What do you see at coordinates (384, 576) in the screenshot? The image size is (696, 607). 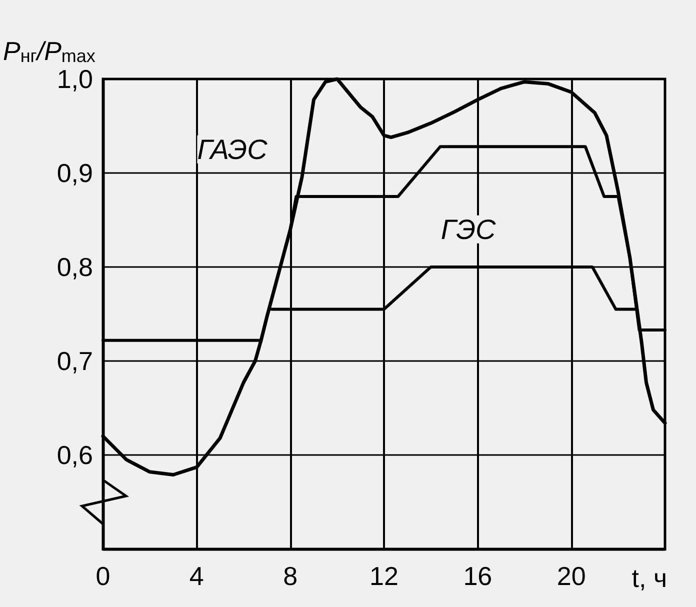 I see `x-tick-label: 12` at bounding box center [384, 576].